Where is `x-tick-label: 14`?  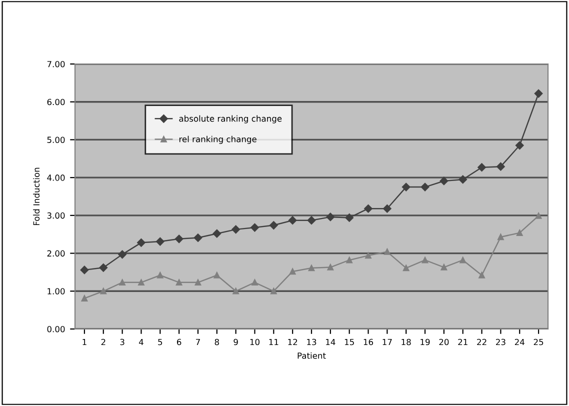 x-tick-label: 14 is located at coordinates (331, 342).